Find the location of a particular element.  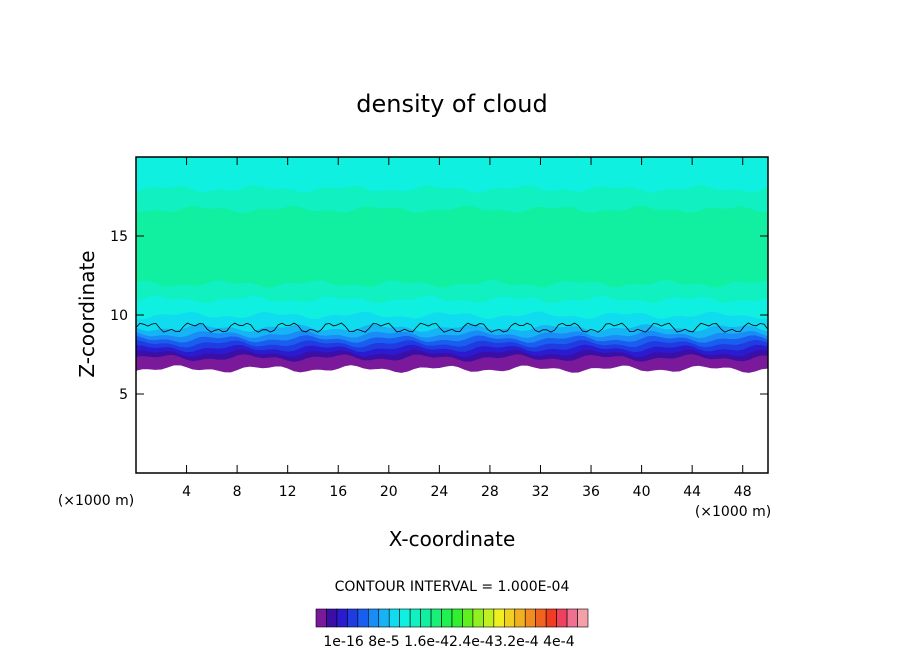

x-axis-label: X-coordinate is located at coordinates (452, 539).